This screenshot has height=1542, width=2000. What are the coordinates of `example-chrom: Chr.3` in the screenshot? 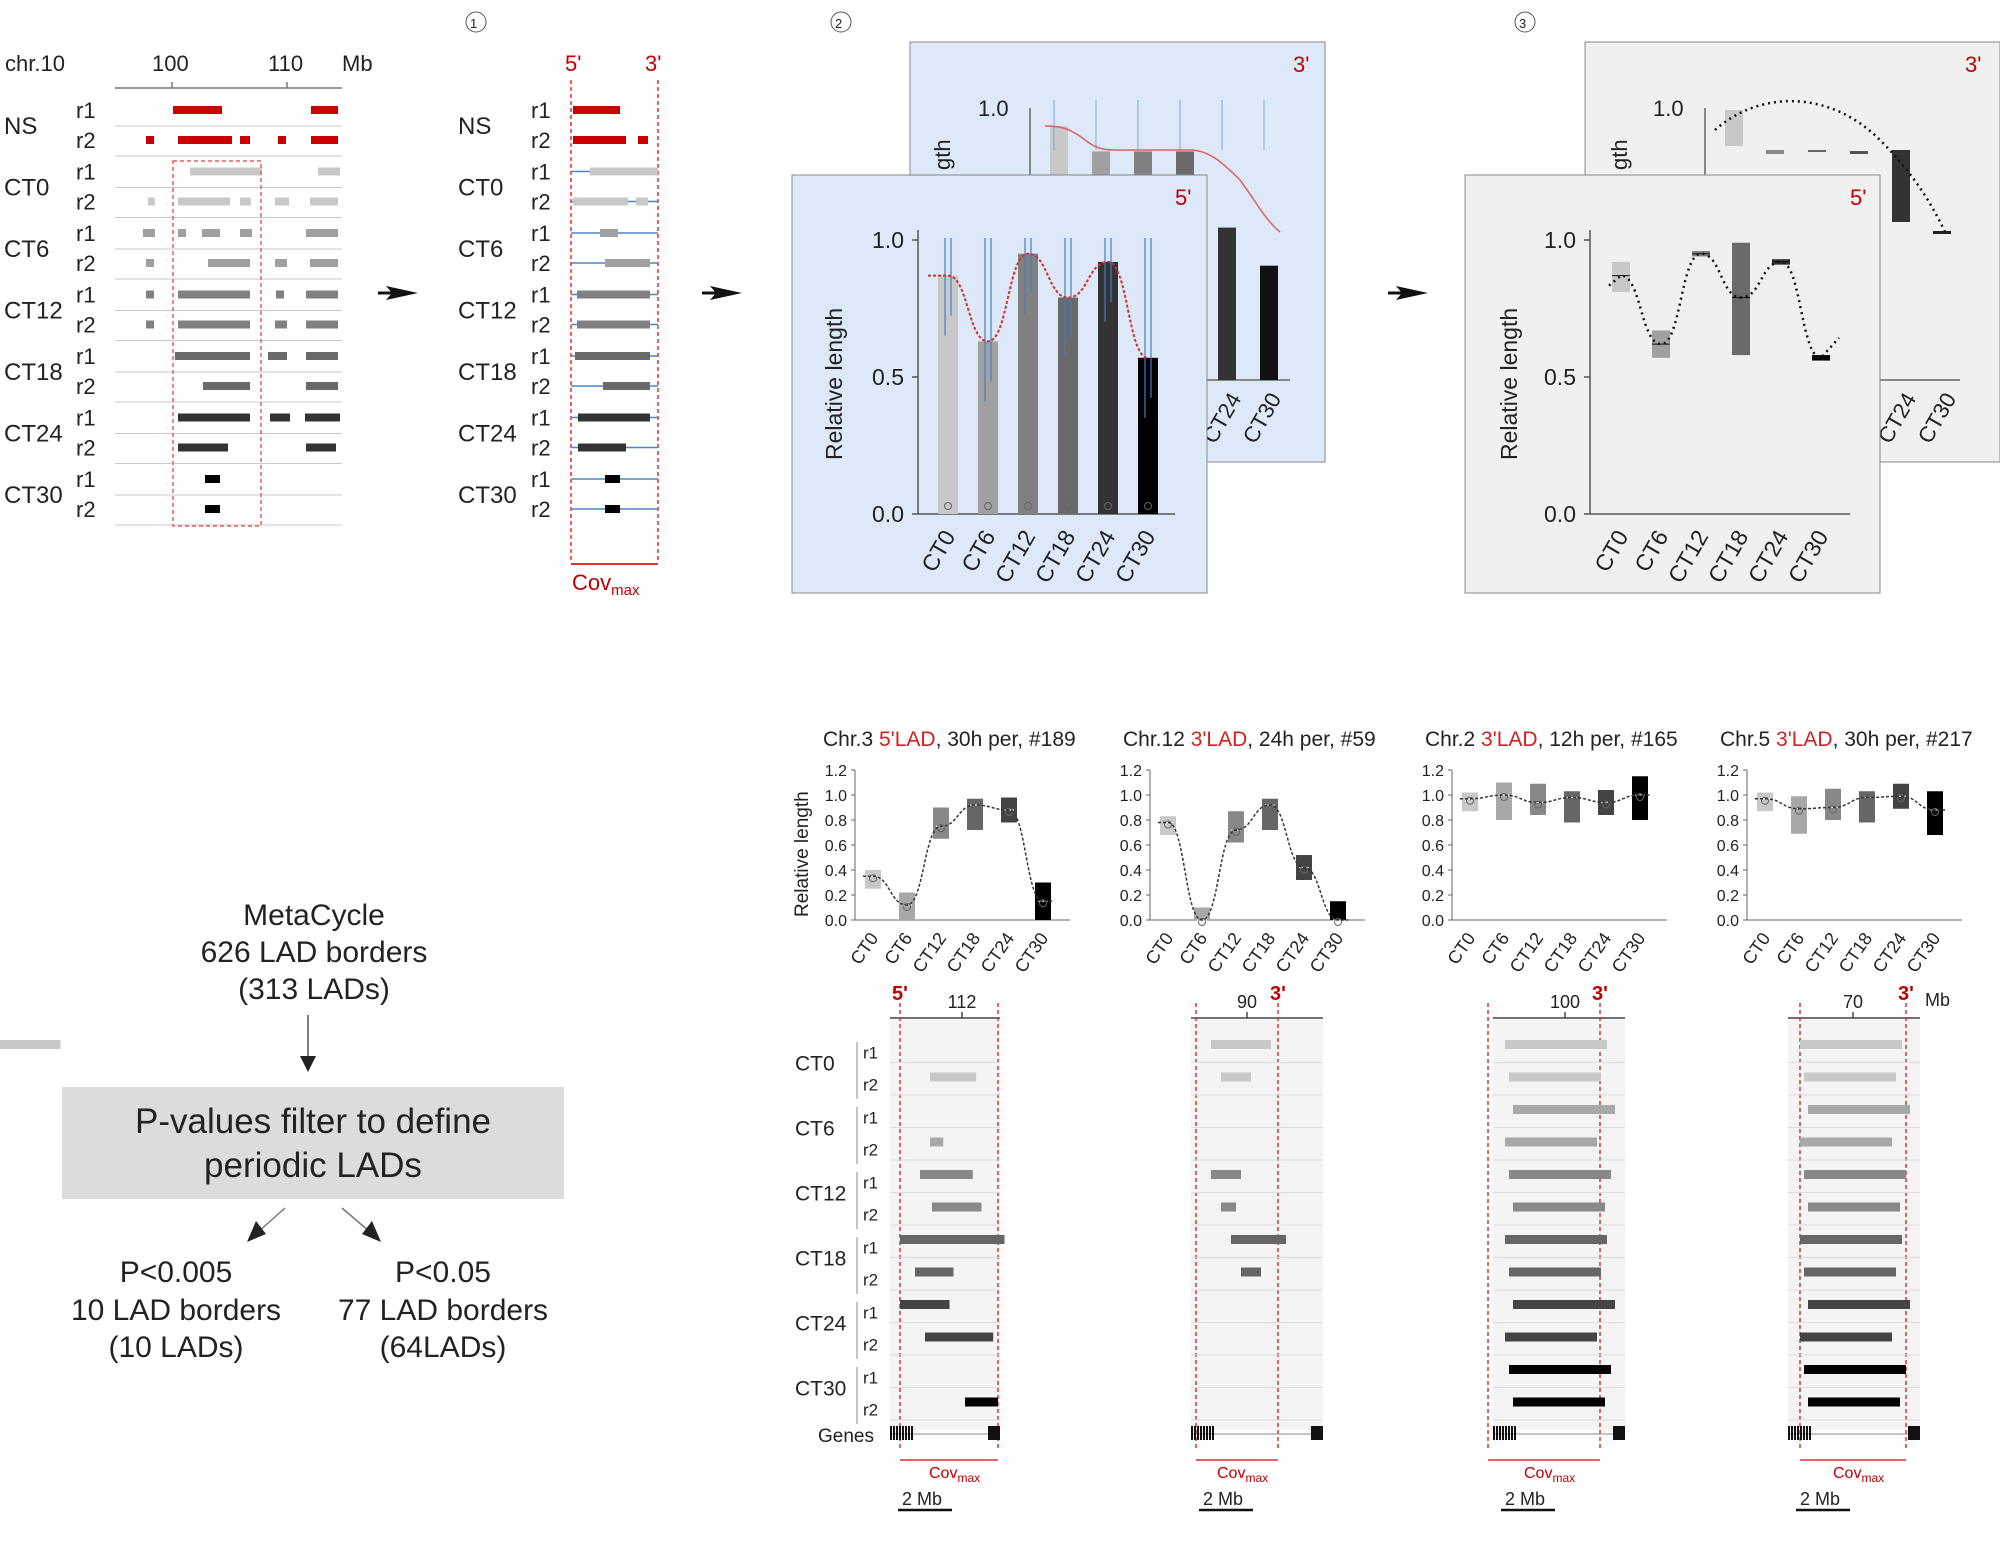 It's located at (851, 739).